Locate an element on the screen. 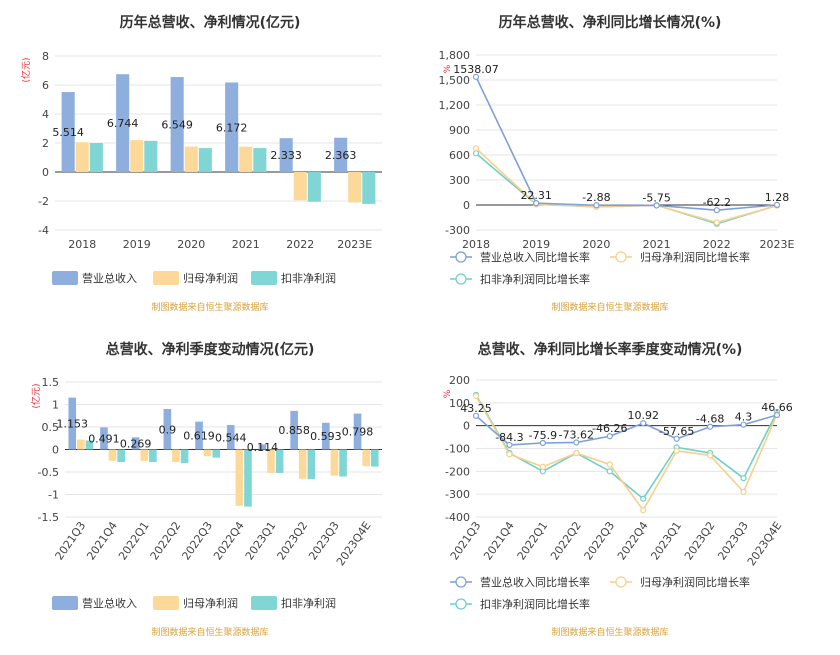 The width and height of the screenshot is (840, 655). data-label: -75.9 is located at coordinates (543, 435).